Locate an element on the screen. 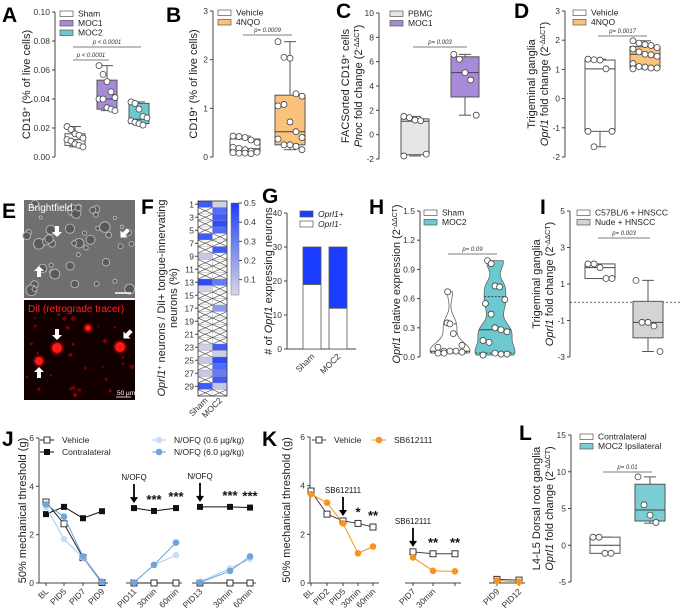 This screenshot has width=680, height=612. axis-label: # of Oprl1 expressing neurons is located at coordinates (269, 281).